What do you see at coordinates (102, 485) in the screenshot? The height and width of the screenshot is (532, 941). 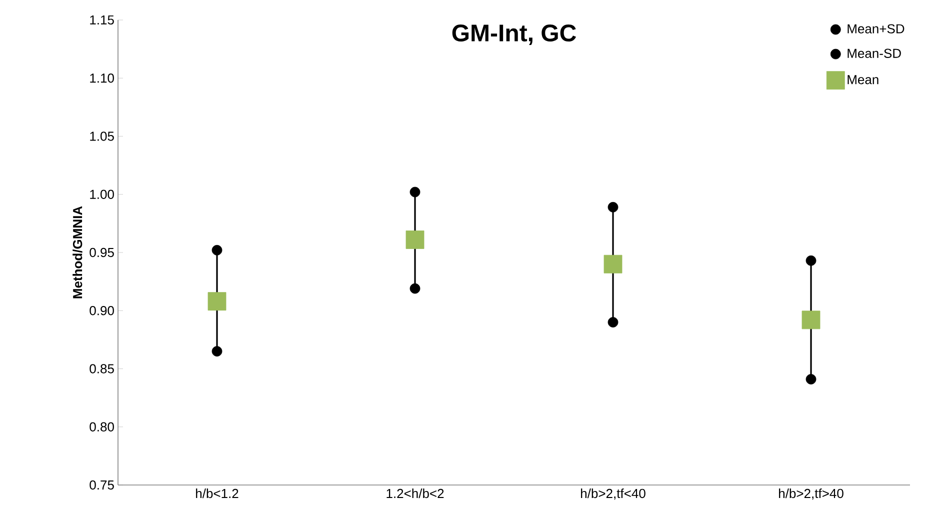 I see `y-tick-label: 0.75` at bounding box center [102, 485].